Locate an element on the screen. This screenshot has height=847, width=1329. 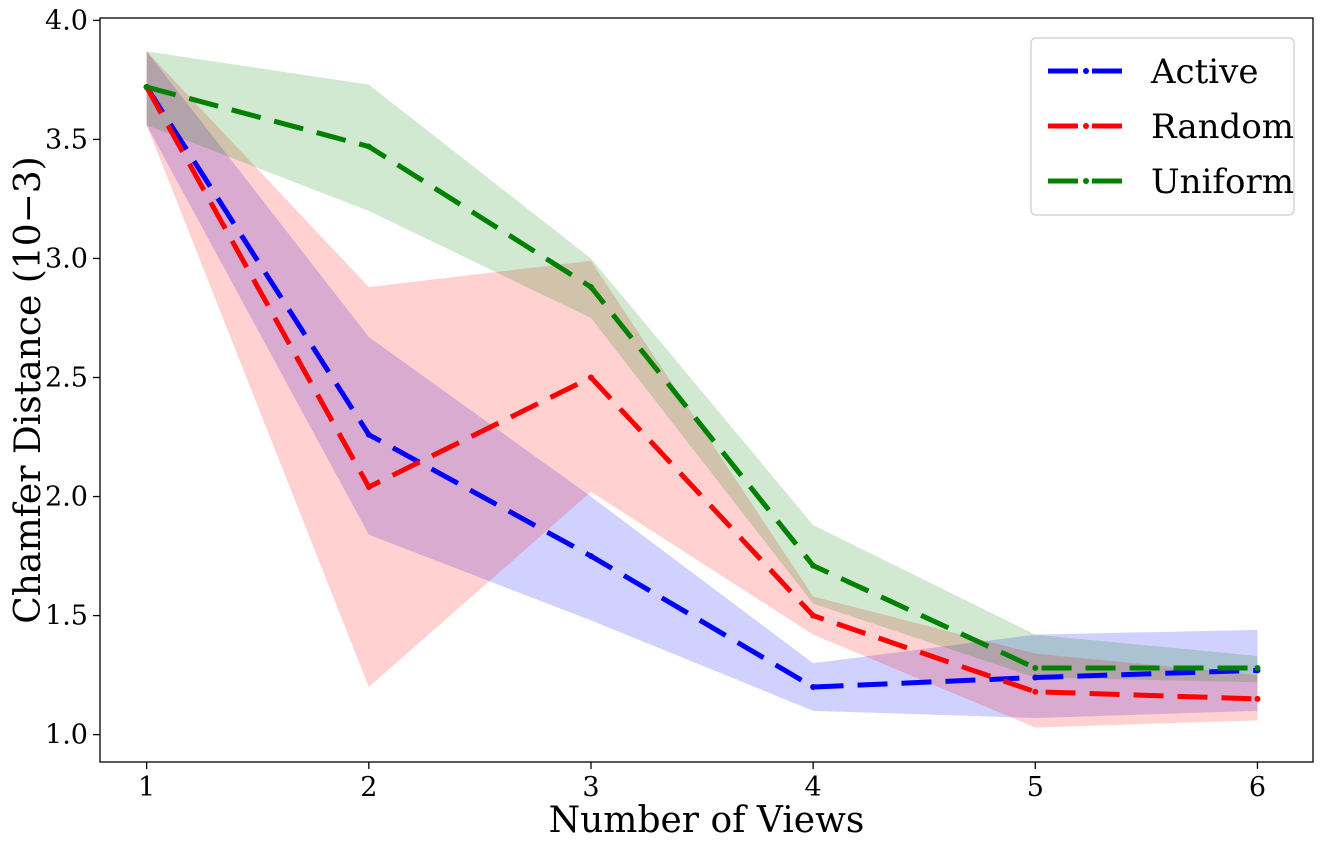
y-tick-label: 1.5 is located at coordinates (66, 616).